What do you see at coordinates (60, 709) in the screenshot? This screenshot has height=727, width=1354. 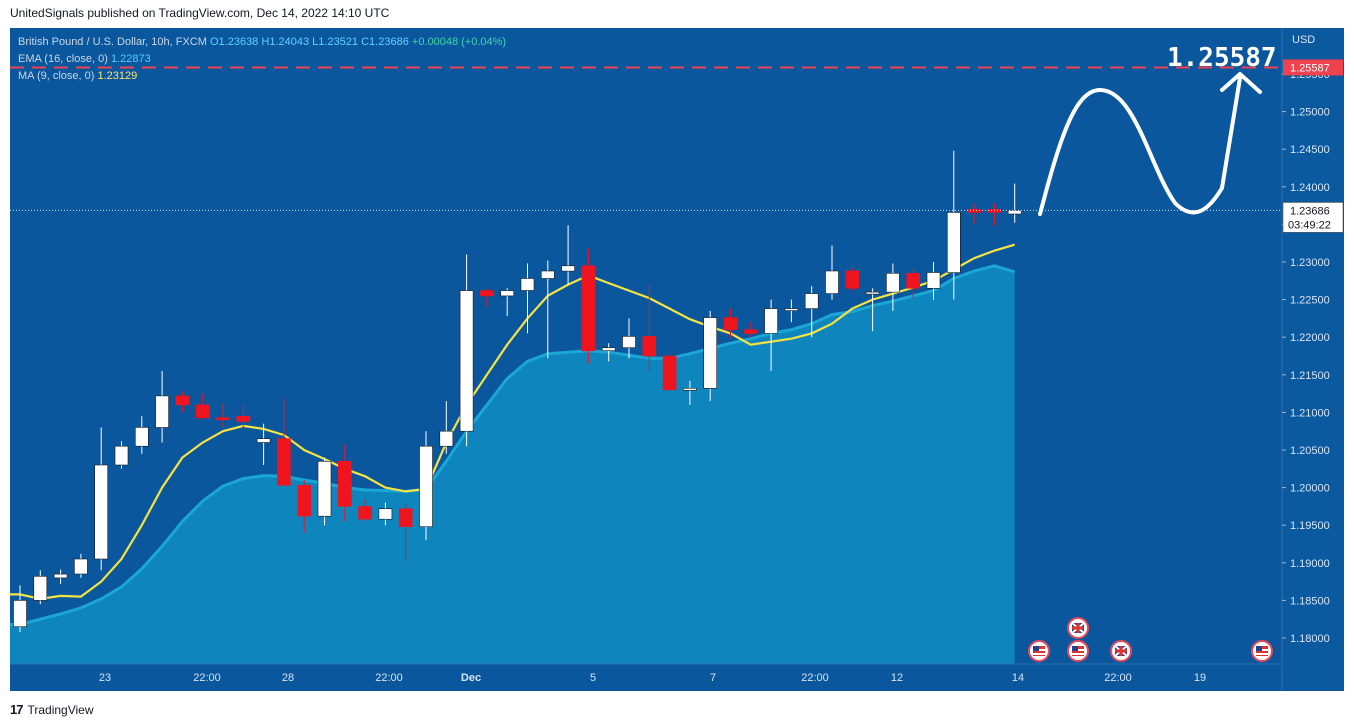 I see `tradingview-brand-text: TradingView` at bounding box center [60, 709].